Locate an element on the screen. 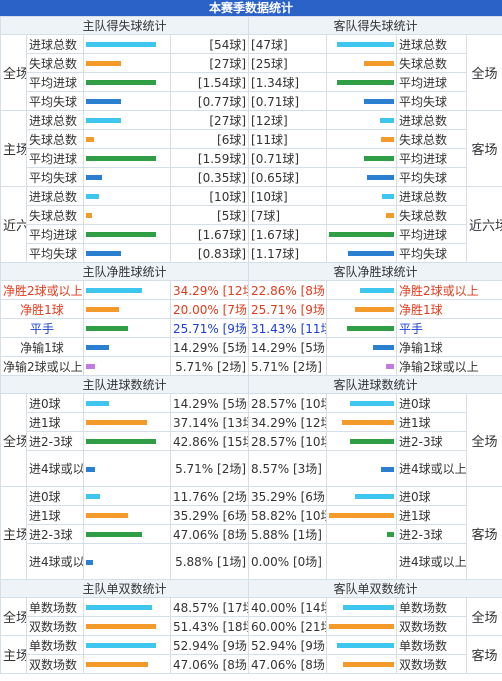  row-label-away: 进2-3球 is located at coordinates (432, 534).